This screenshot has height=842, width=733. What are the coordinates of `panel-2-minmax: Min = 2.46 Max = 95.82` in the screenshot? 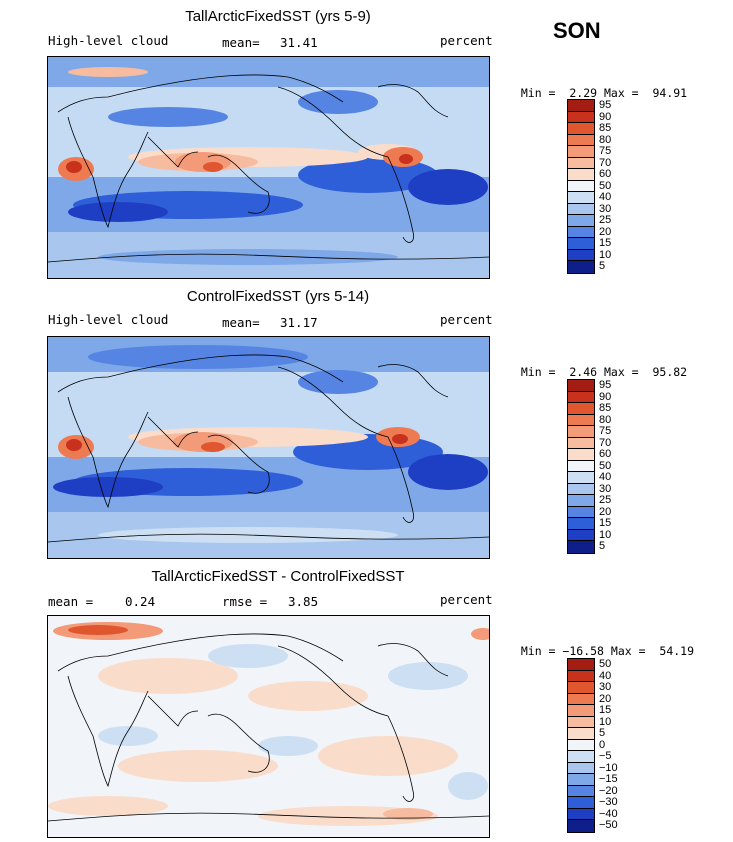 It's located at (597, 365).